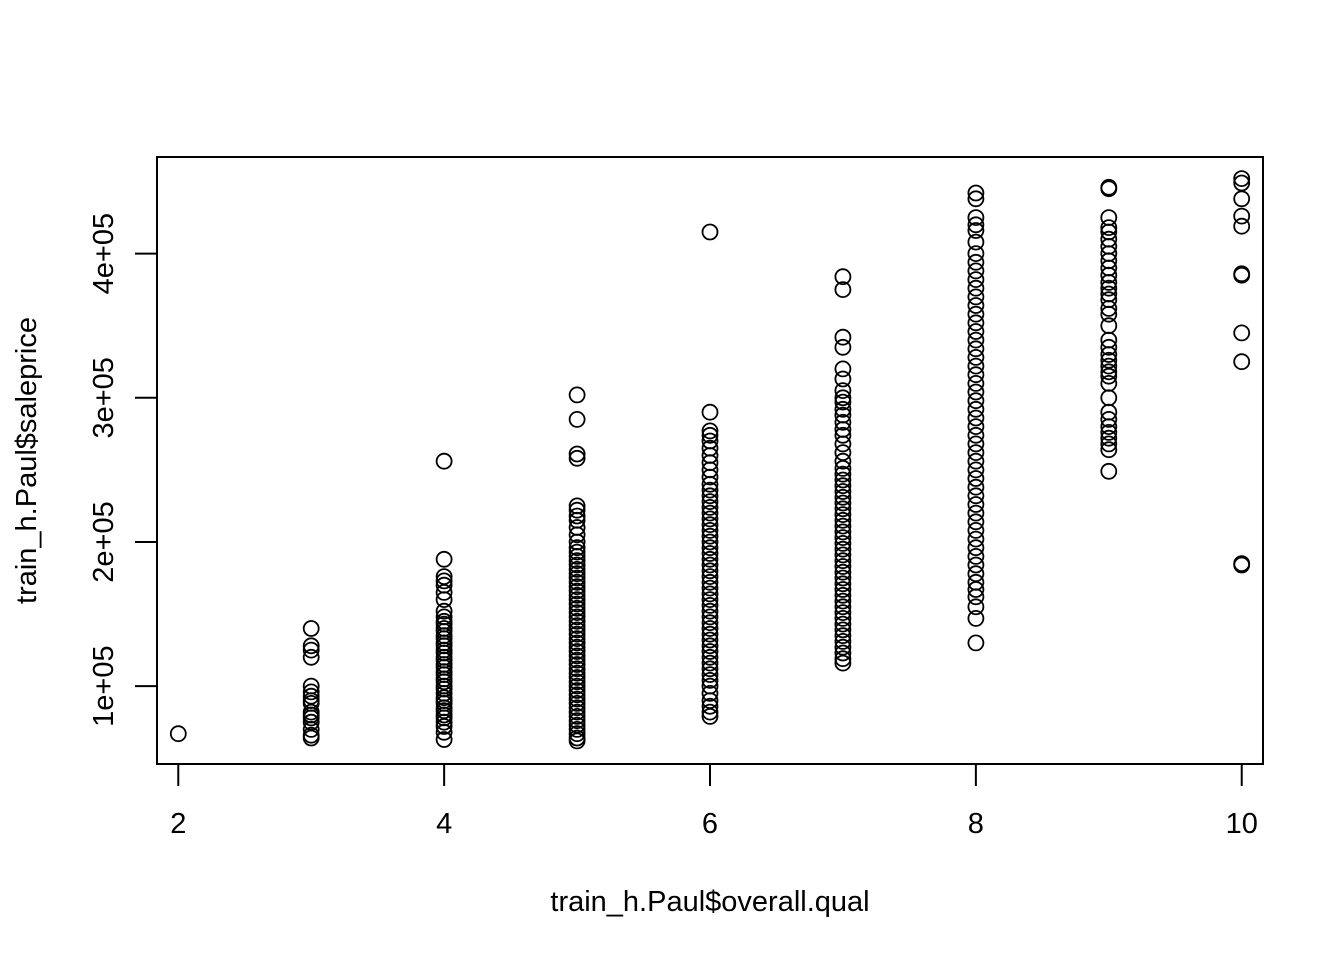  I want to click on x-tick-label: 2, so click(178, 824).